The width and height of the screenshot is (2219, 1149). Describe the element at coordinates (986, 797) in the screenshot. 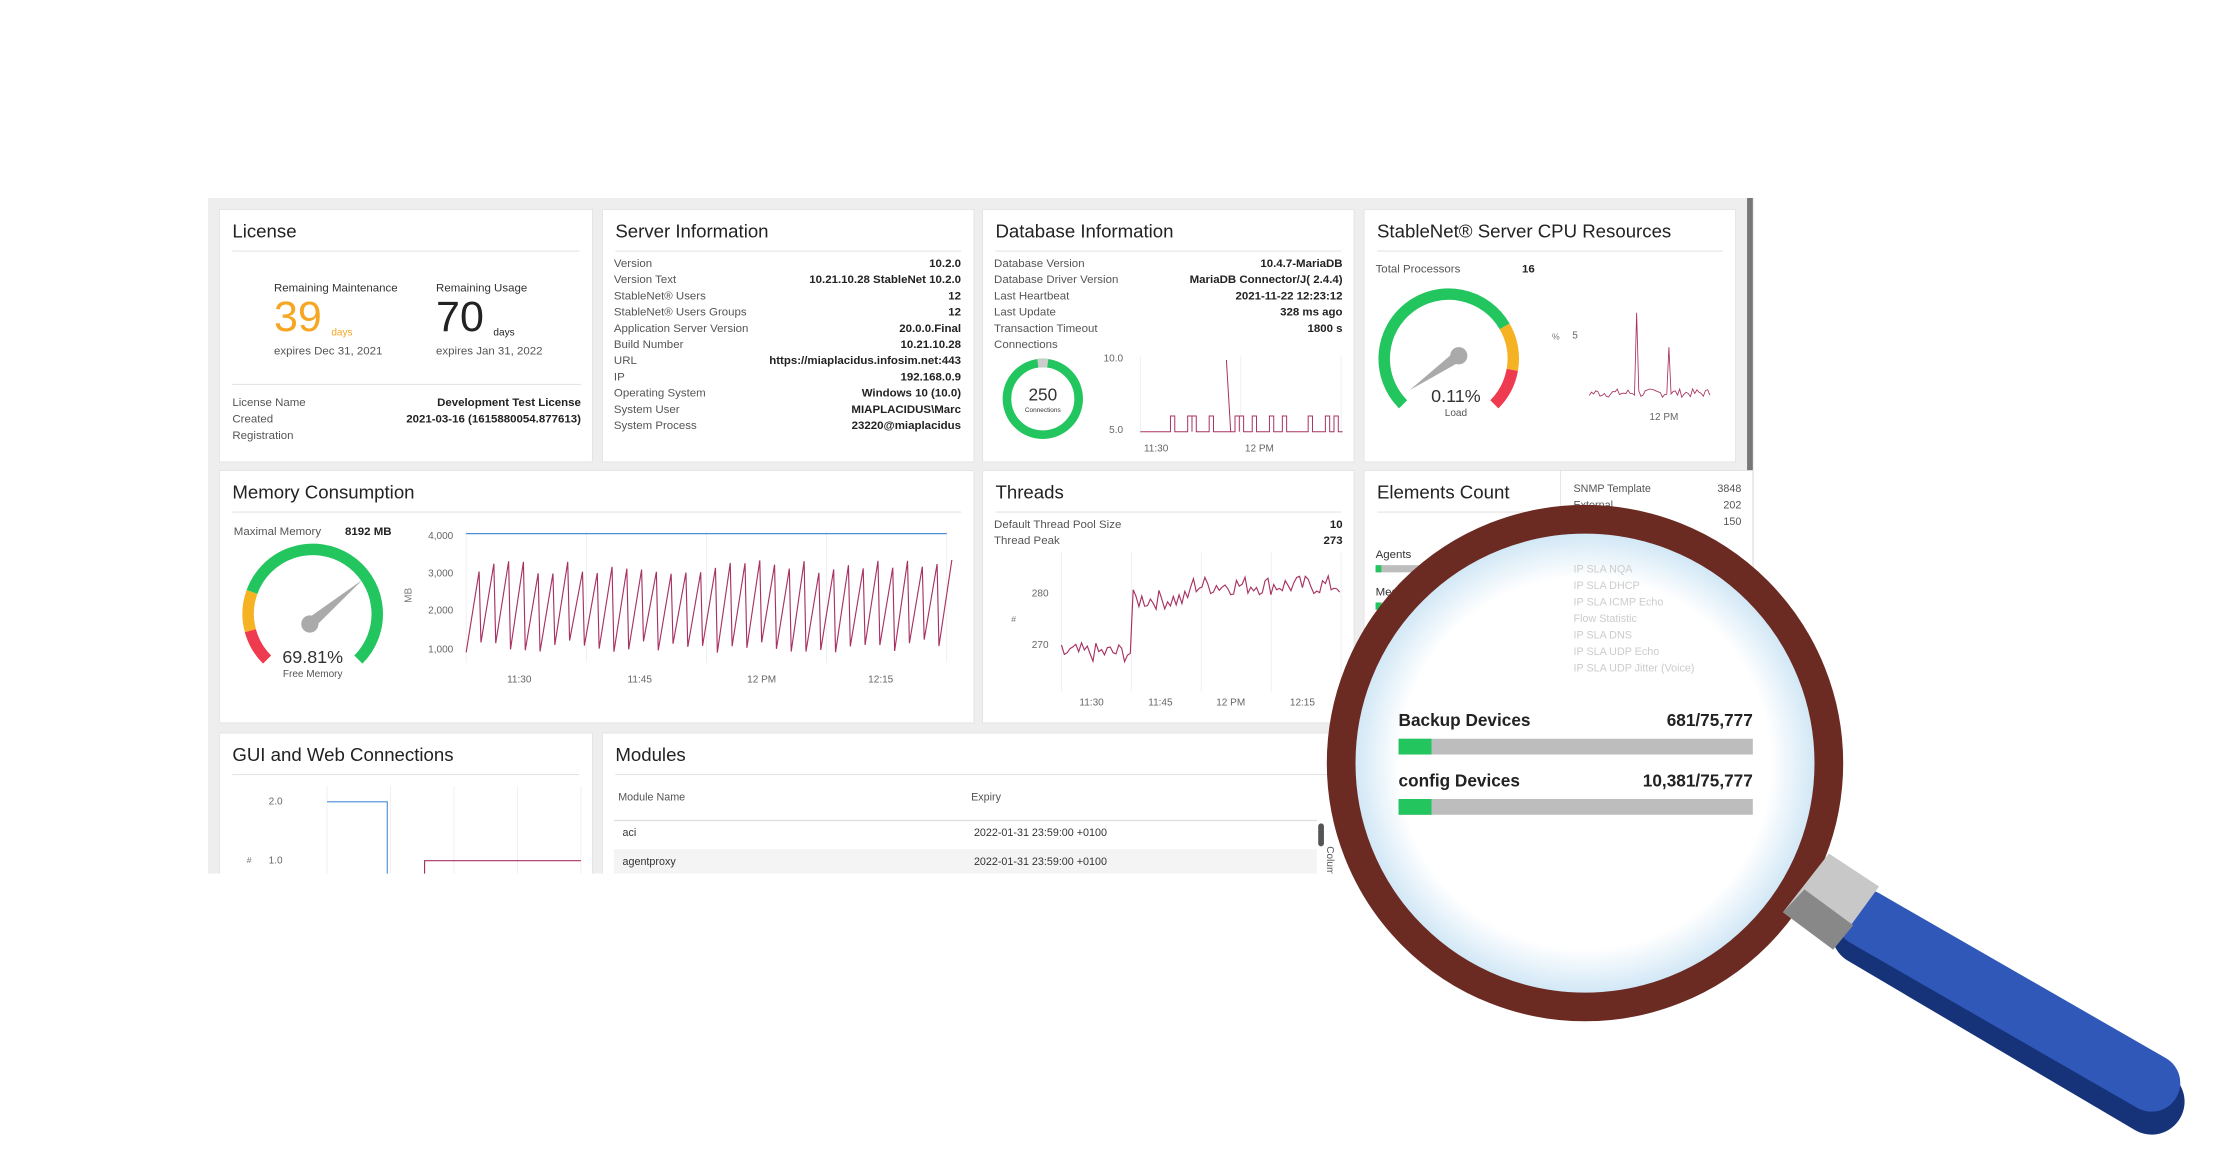

I see `column-header: Expiry` at that location.